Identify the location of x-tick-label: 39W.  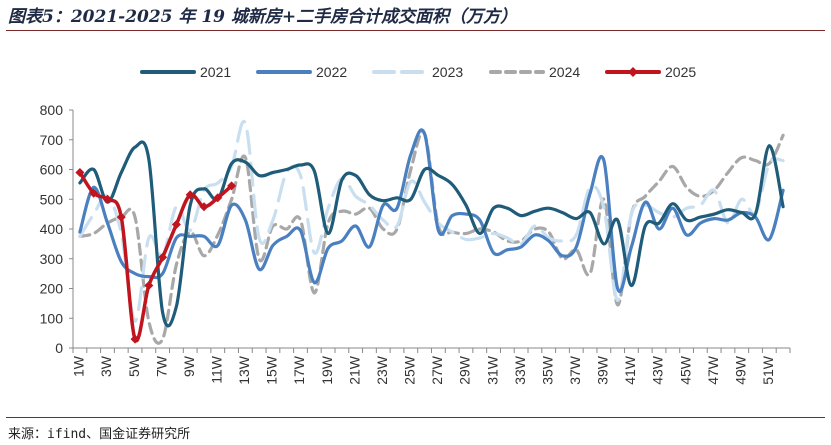
(603, 370).